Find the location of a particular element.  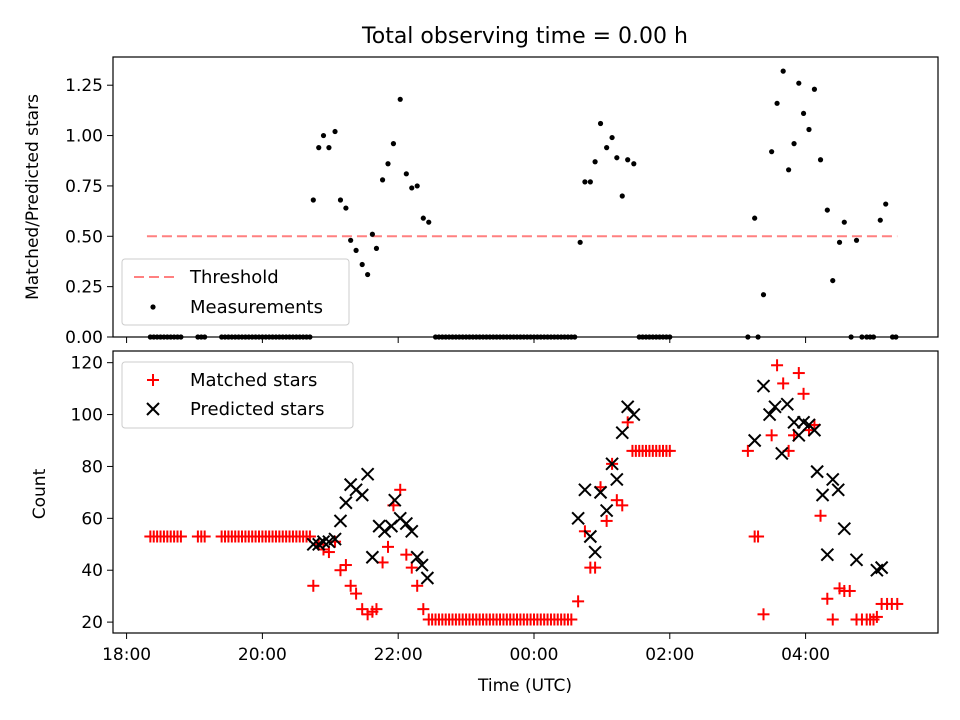

bottom-y-tick-label: 80 is located at coordinates (92, 467).